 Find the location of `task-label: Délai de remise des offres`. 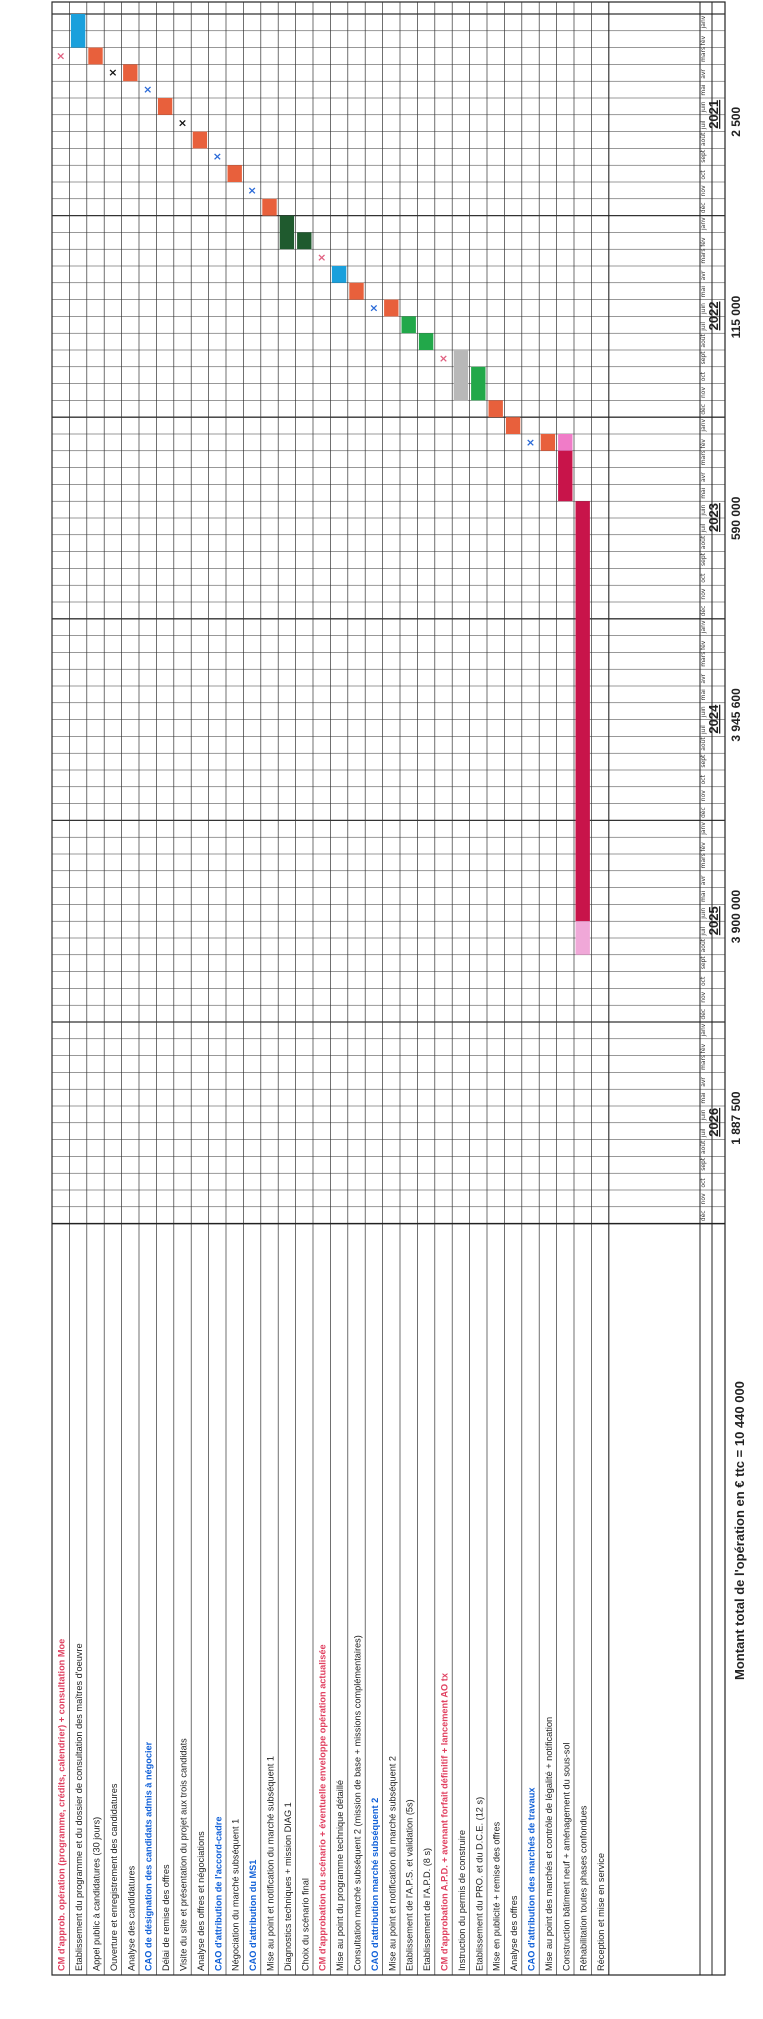

task-label: Délai de remise des offres is located at coordinates (166, 1917).